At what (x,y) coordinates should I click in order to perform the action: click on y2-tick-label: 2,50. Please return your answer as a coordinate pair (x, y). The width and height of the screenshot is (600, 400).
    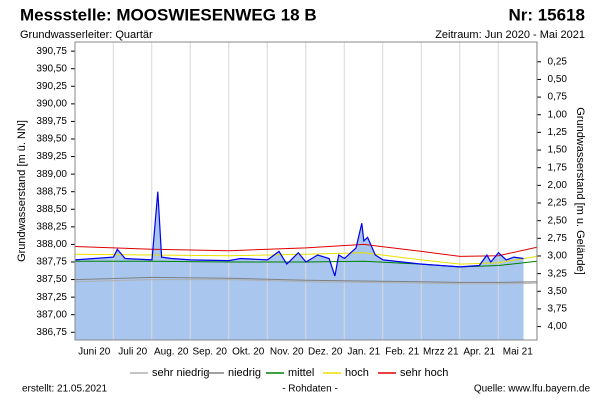
    Looking at the image, I should click on (558, 220).